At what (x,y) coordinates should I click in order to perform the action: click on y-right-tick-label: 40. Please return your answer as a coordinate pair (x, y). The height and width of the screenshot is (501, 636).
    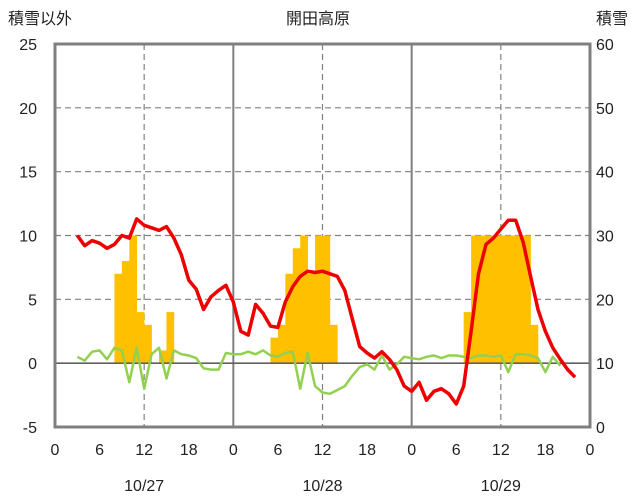
    Looking at the image, I should click on (605, 173).